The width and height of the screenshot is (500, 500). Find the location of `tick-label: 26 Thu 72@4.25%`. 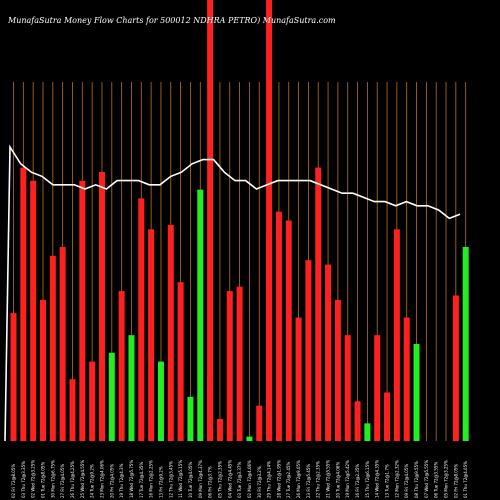

tick-label: 26 Thu 72@4.25% is located at coordinates (72, 479).